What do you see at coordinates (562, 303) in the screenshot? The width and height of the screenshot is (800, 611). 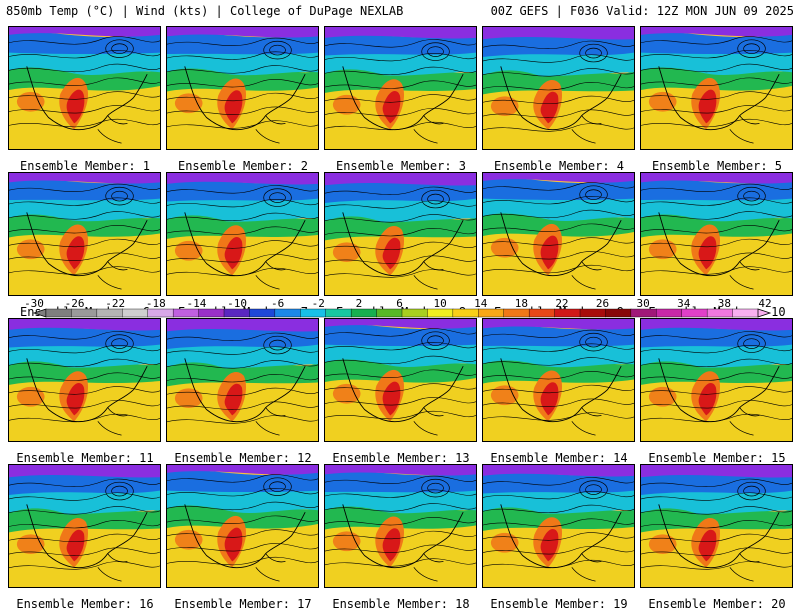 I see `colorbar-tick-label: 22` at bounding box center [562, 303].